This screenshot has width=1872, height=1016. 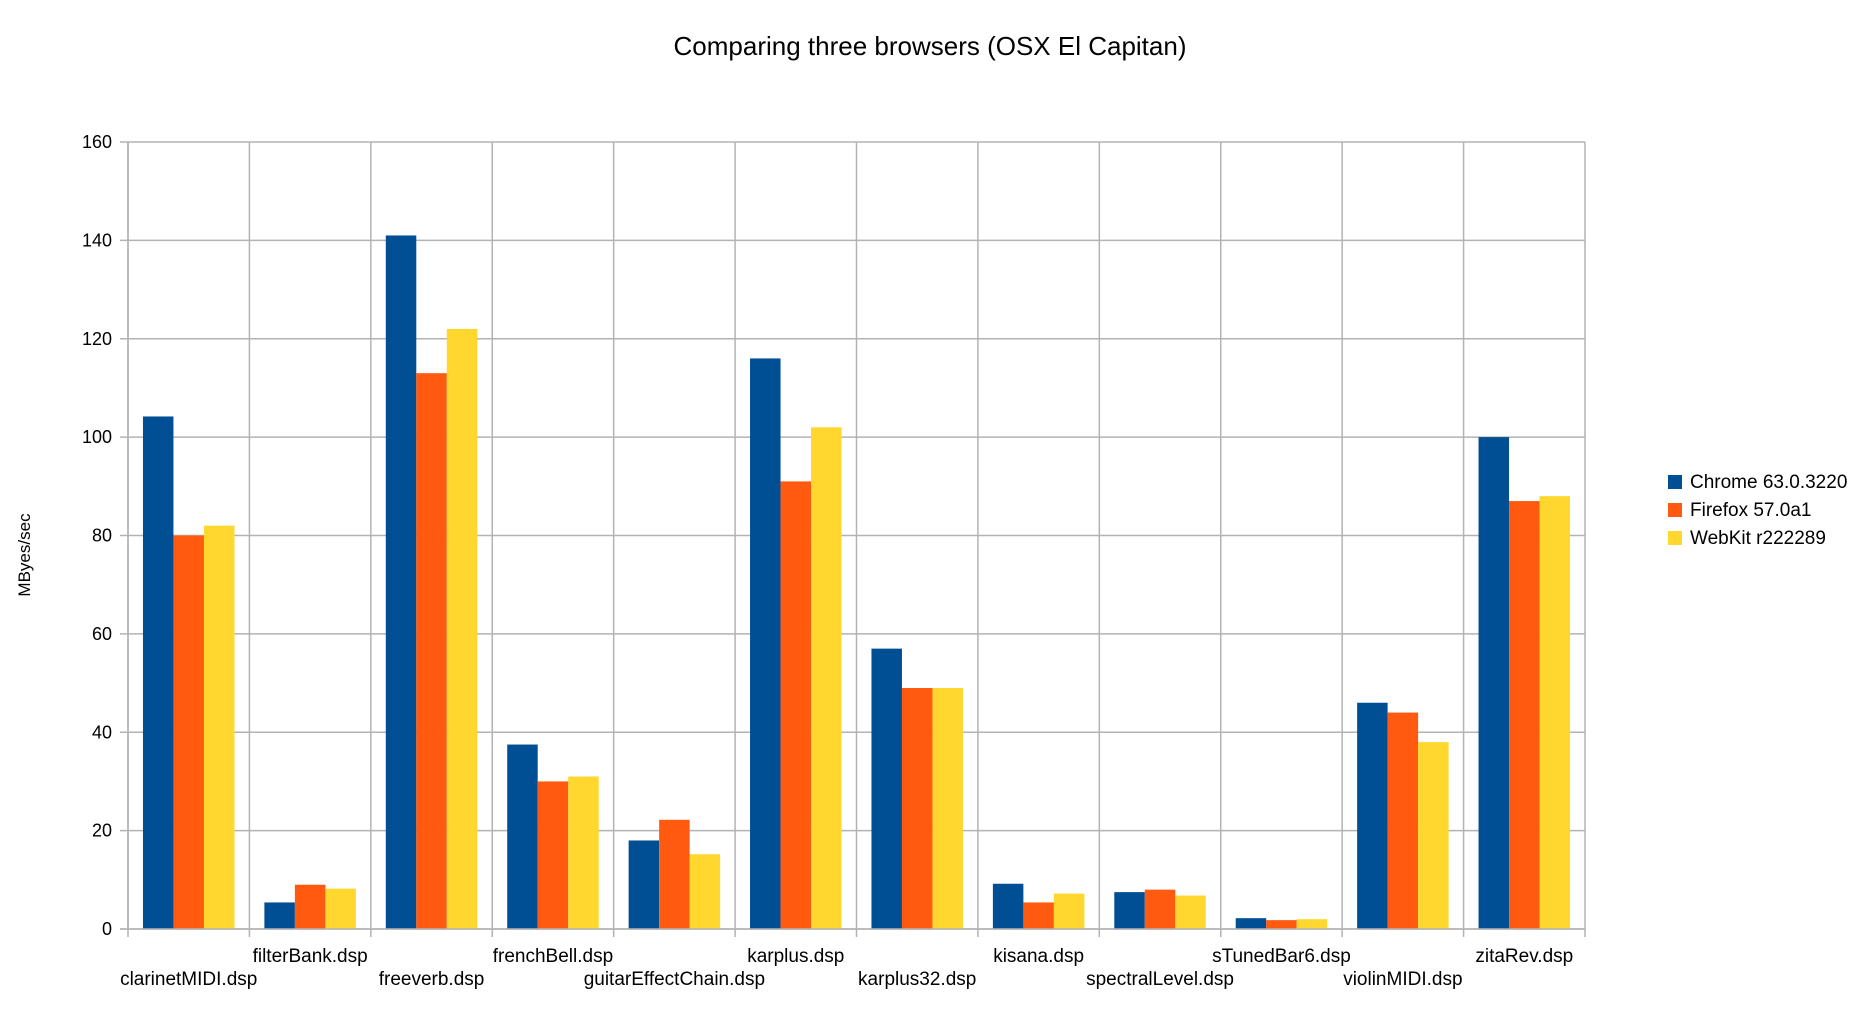 I want to click on y-tick-labels: 0 20 40 60 80 100 120 140 160, so click(x=97, y=535).